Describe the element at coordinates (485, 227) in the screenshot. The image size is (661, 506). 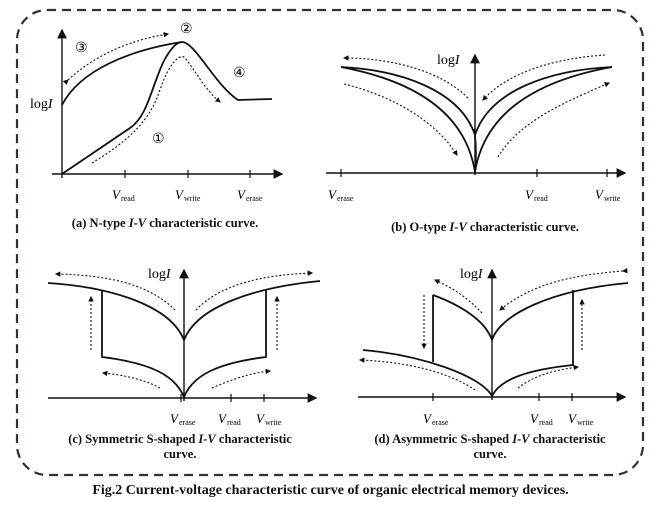
I see `caption-b: (b) O-type I-V characteristic curve.` at that location.